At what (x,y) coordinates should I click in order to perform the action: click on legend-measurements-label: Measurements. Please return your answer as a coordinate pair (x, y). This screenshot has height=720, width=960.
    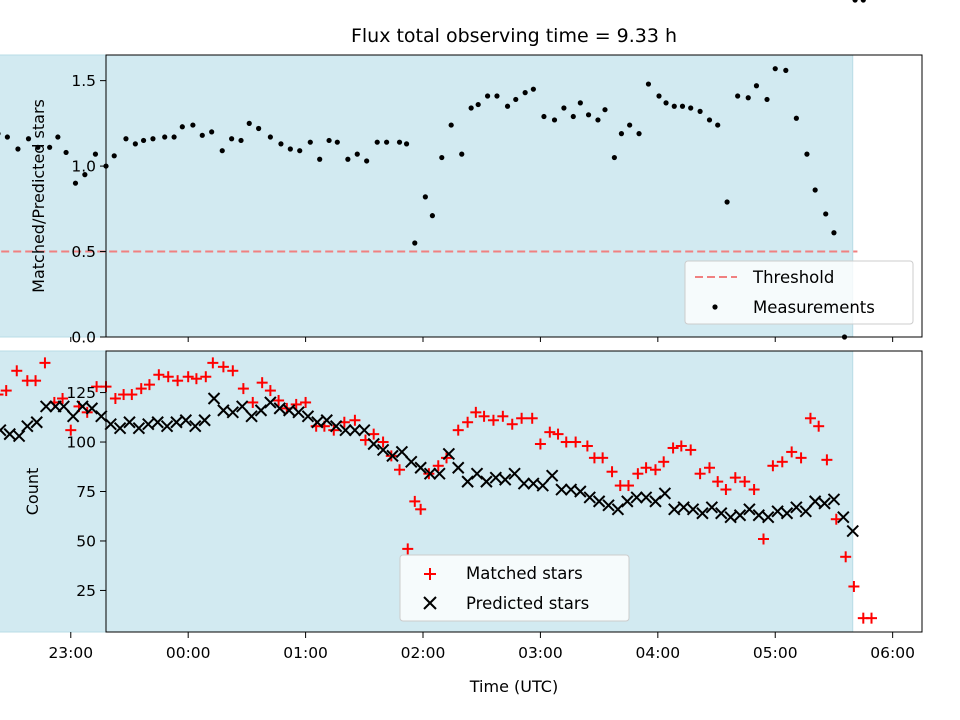
    Looking at the image, I should click on (814, 307).